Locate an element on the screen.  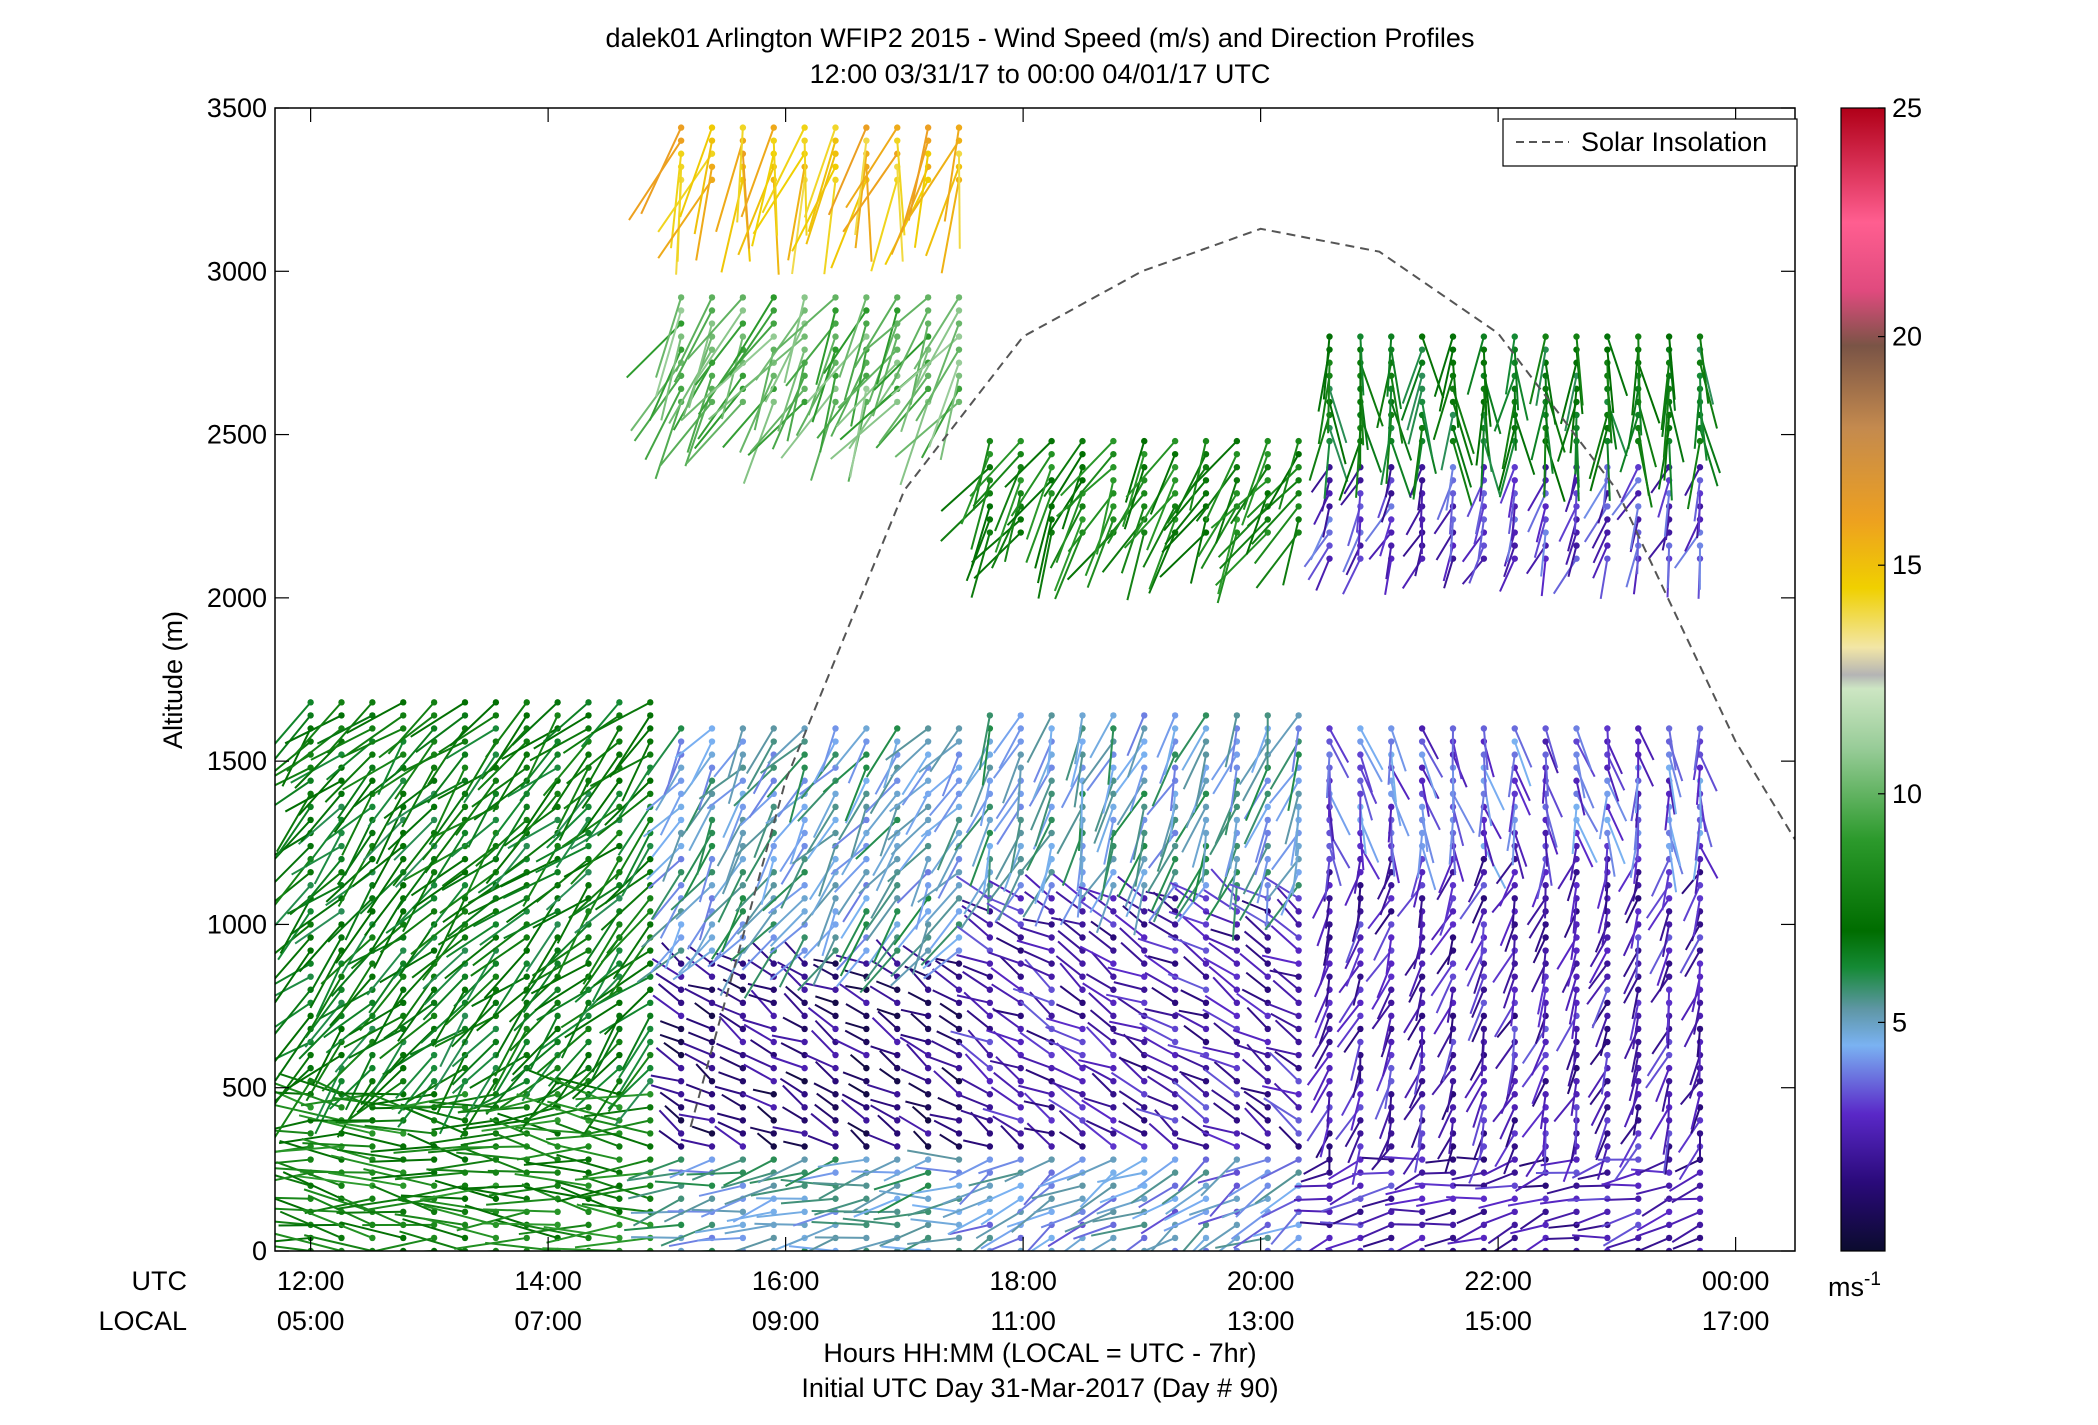
y-tick-label: 2000 is located at coordinates (237, 598).